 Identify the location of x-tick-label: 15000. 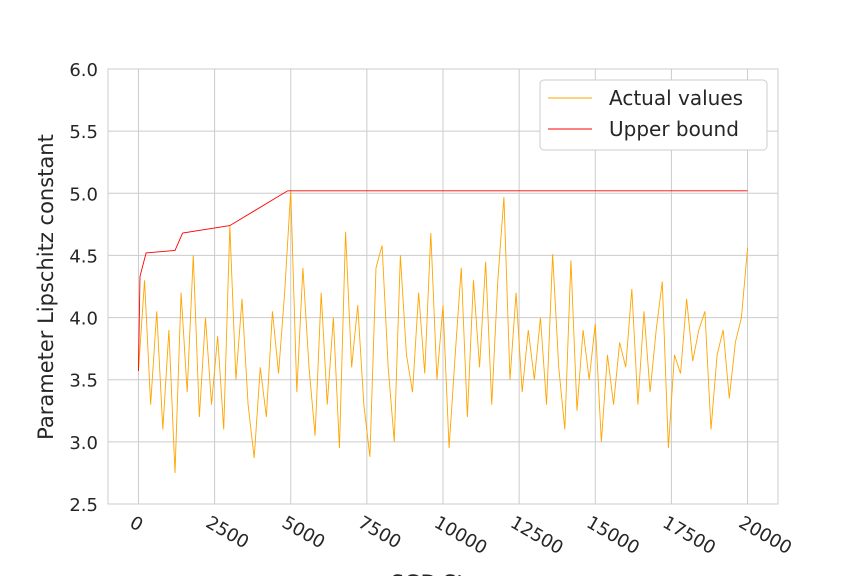
(613, 535).